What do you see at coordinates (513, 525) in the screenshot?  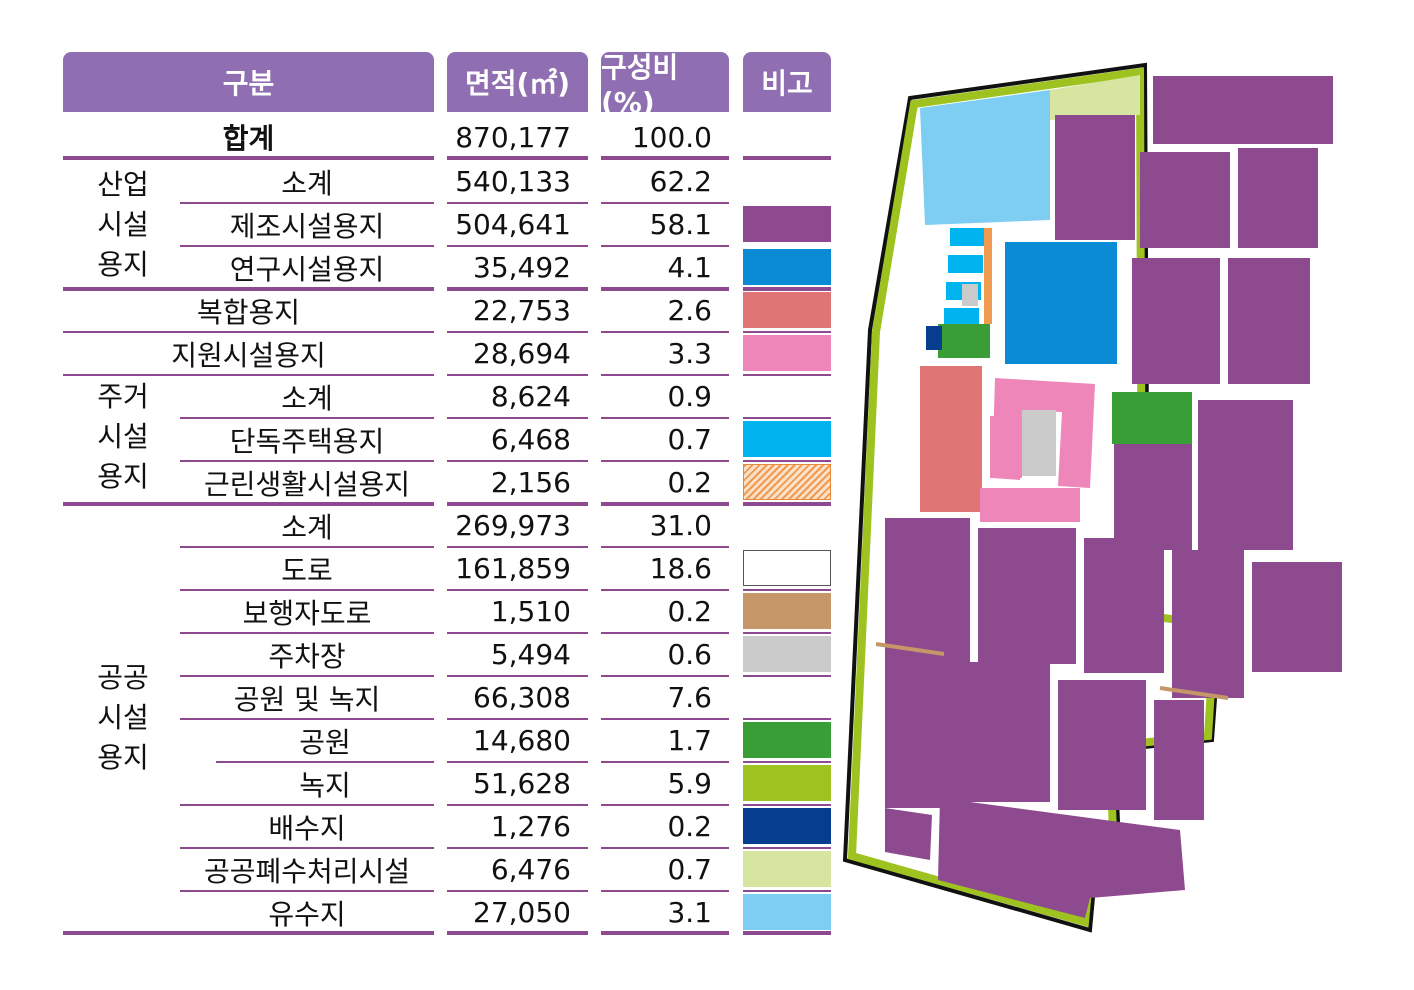 I see `row-area: 269,973` at bounding box center [513, 525].